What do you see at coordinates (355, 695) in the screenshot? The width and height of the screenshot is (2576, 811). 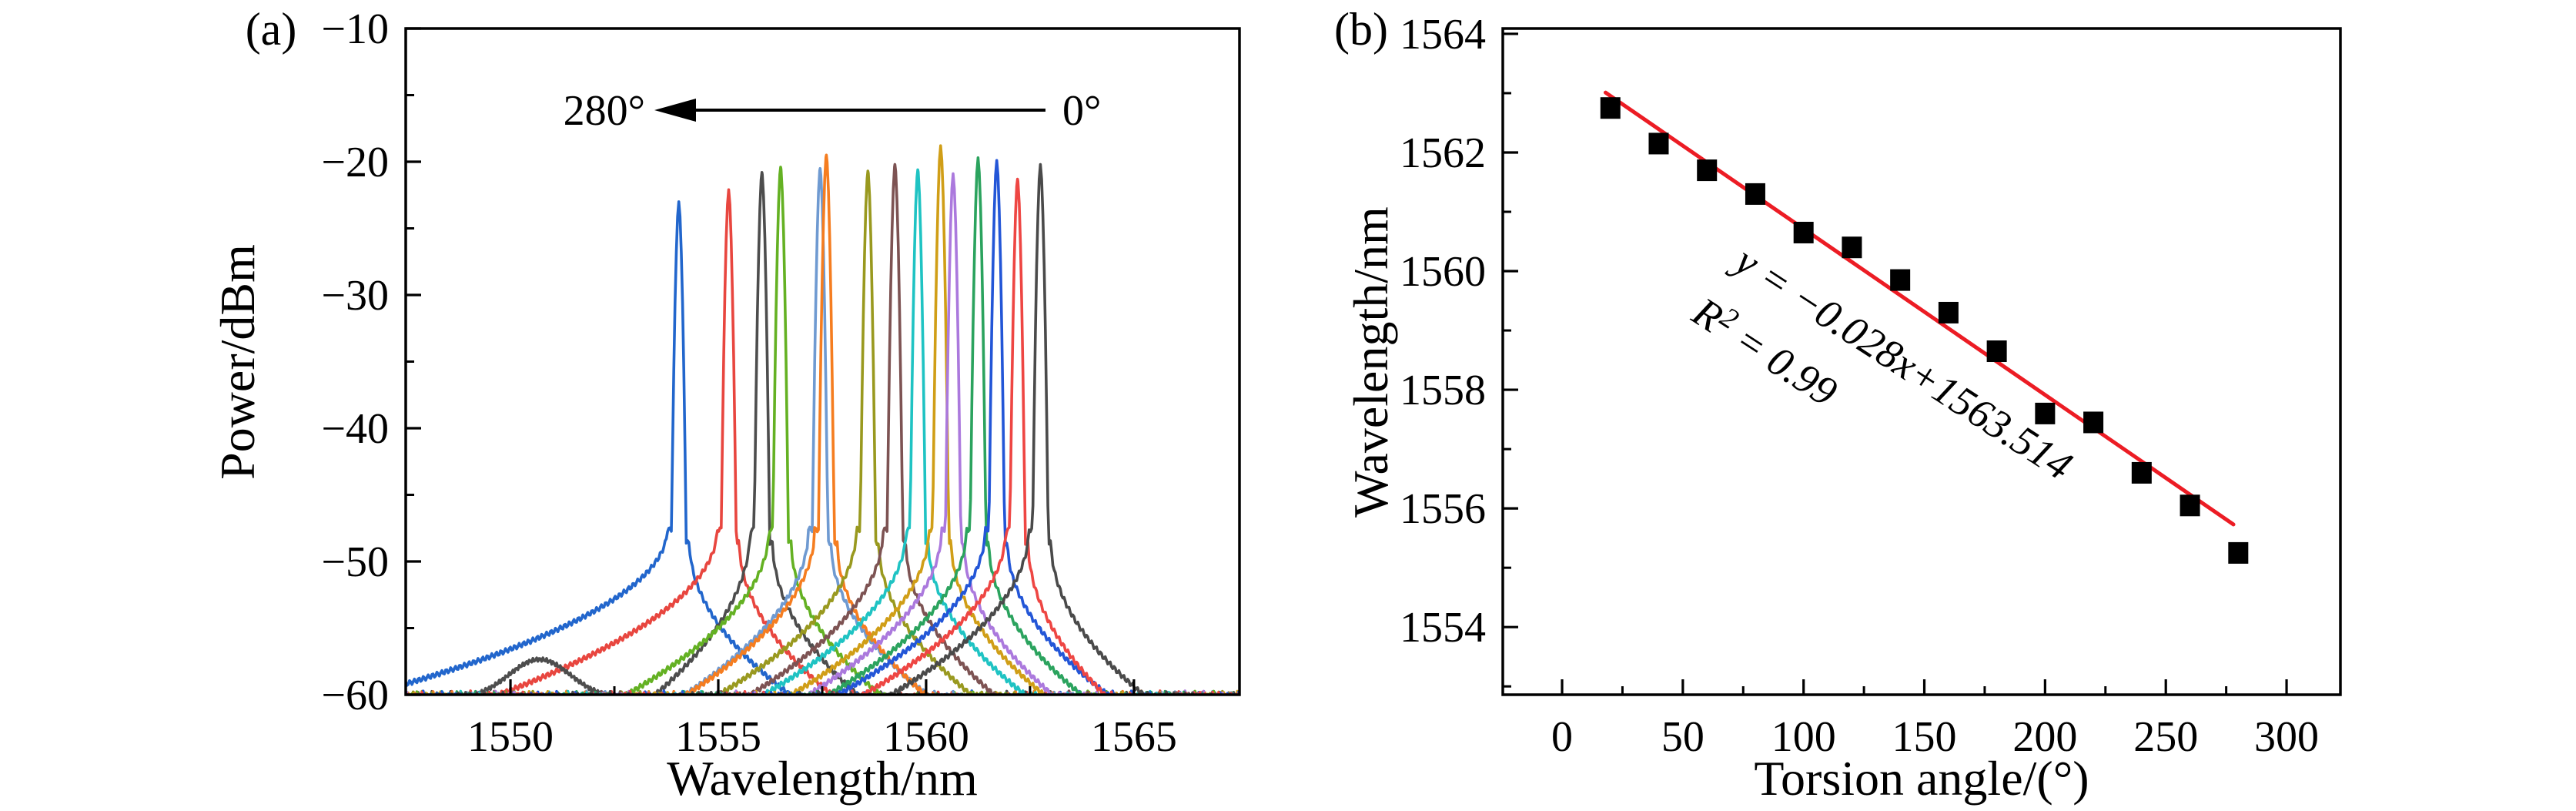 I see `y-tick-label: −60` at bounding box center [355, 695].